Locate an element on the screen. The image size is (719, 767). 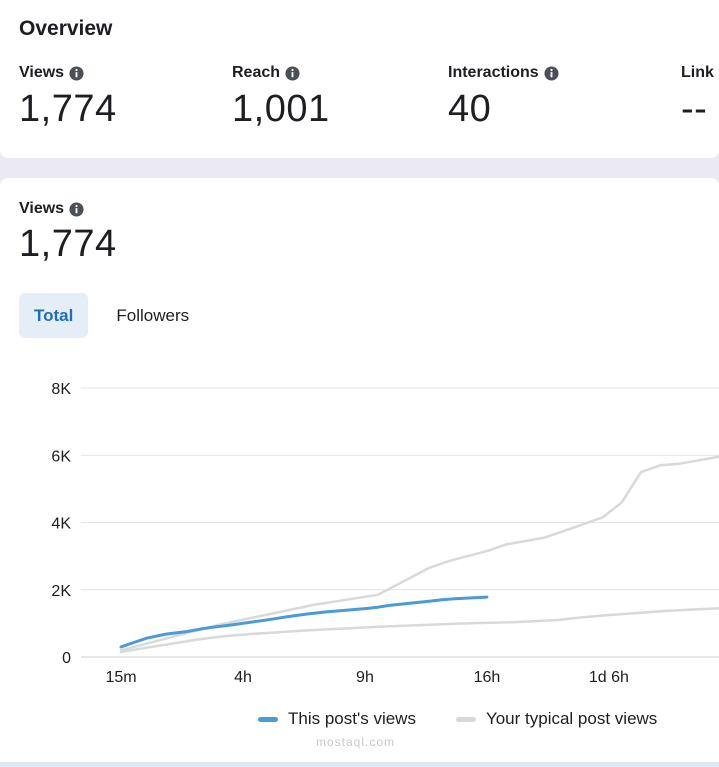
x-tick-label: 1d 6h is located at coordinates (609, 677).